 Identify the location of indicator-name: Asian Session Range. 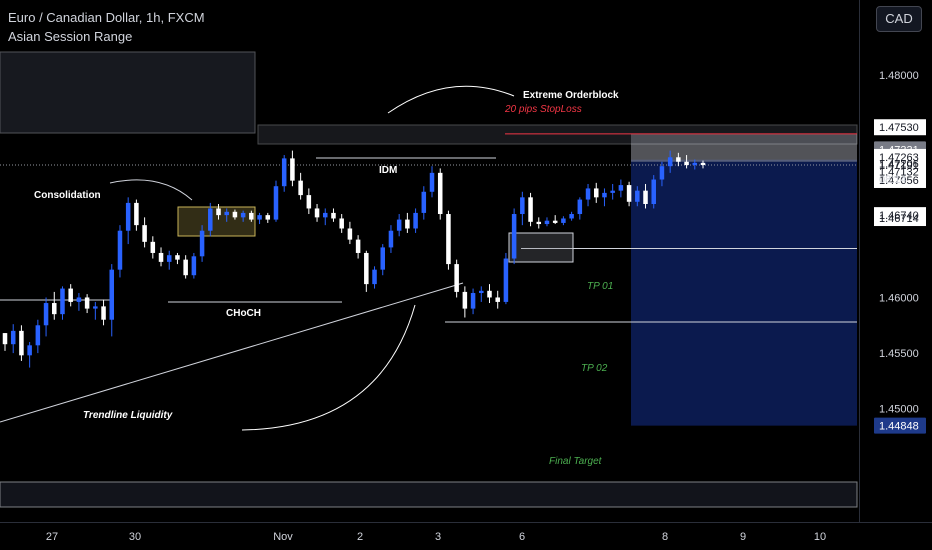
(70, 36).